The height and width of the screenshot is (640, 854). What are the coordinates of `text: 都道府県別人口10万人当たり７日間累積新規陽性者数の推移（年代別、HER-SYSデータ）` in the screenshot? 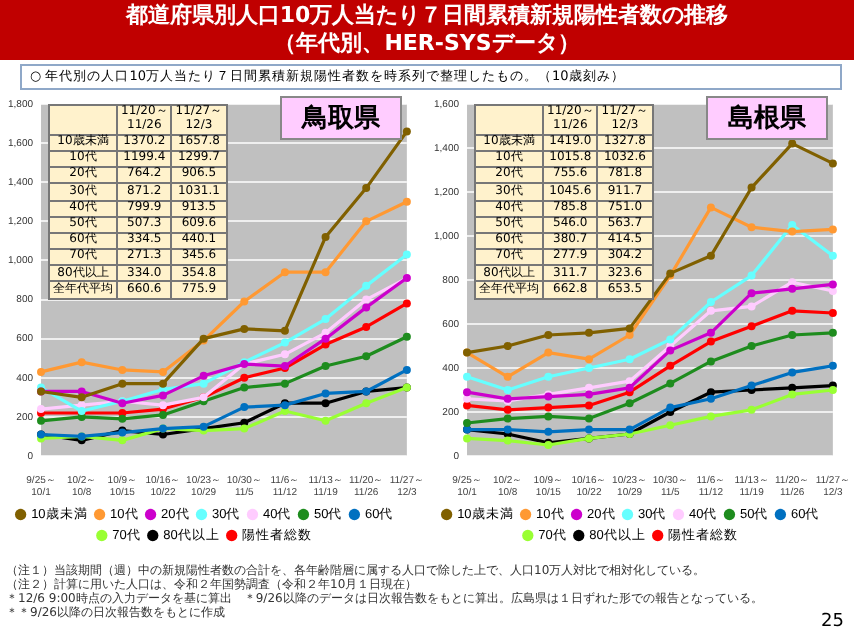 It's located at (427, 29).